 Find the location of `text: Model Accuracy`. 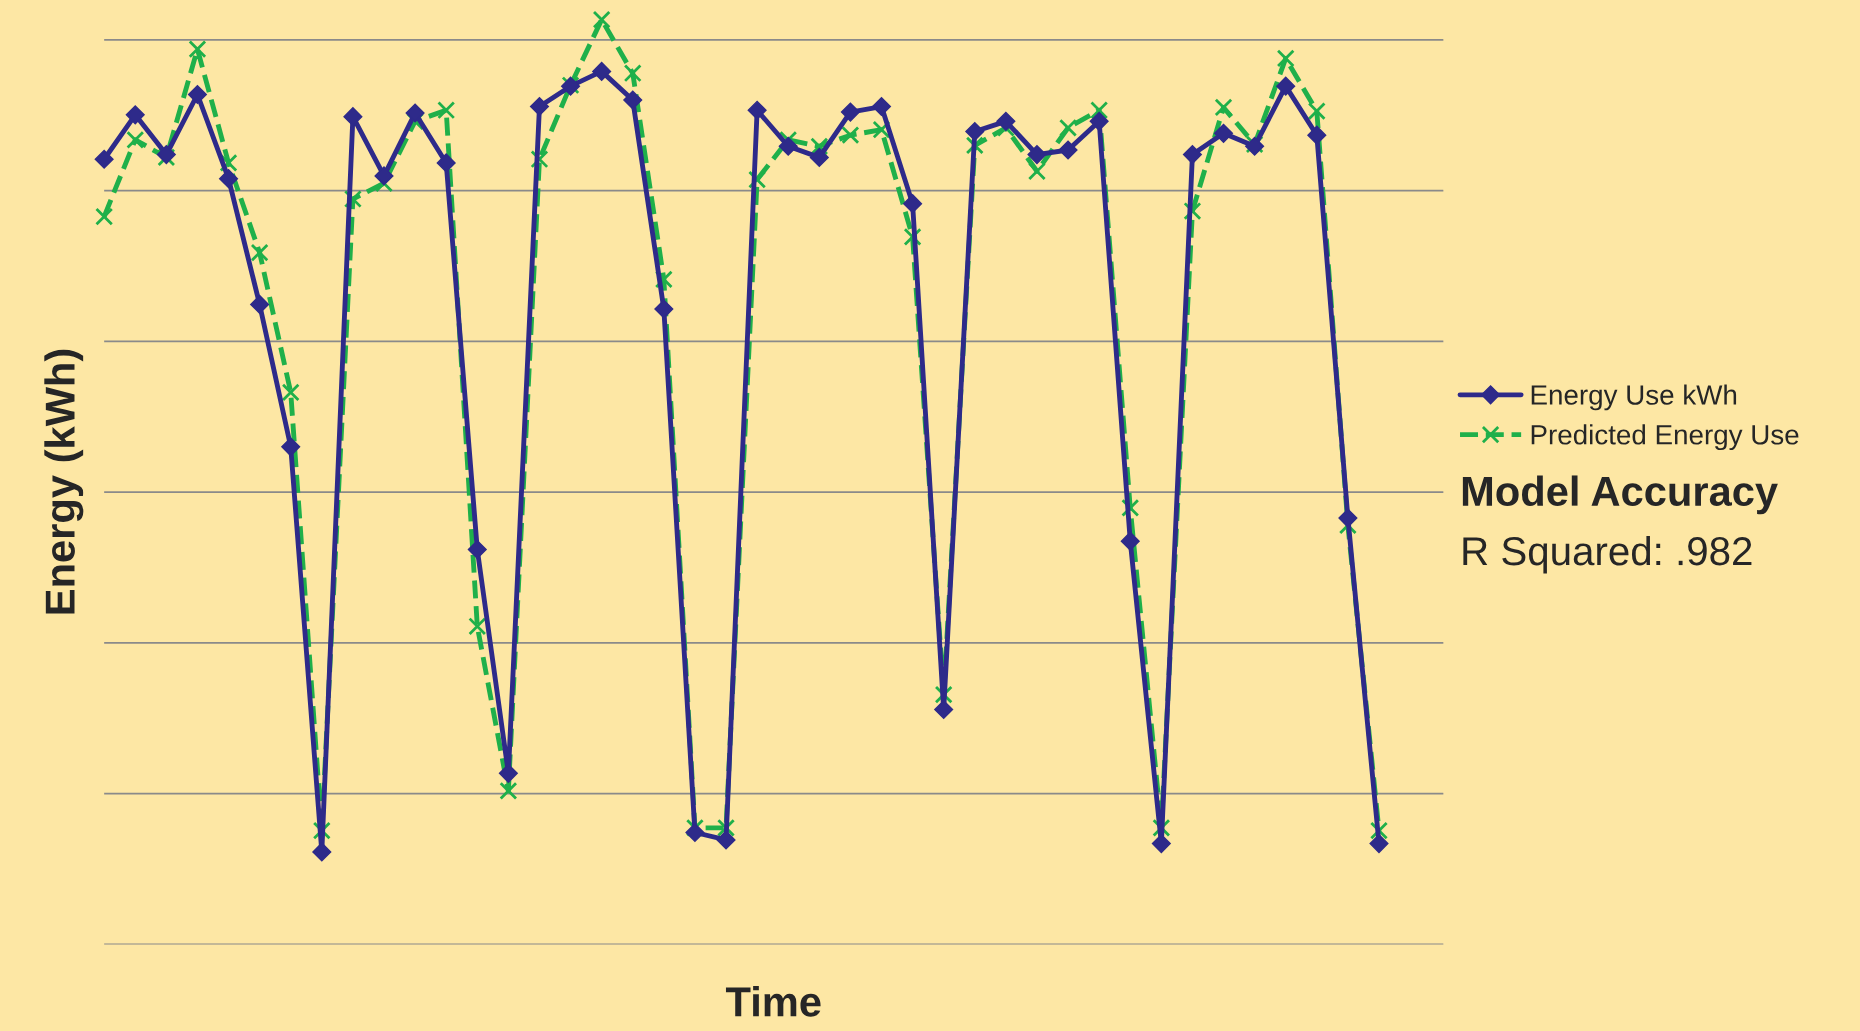

text: Model Accuracy is located at coordinates (1620, 495).